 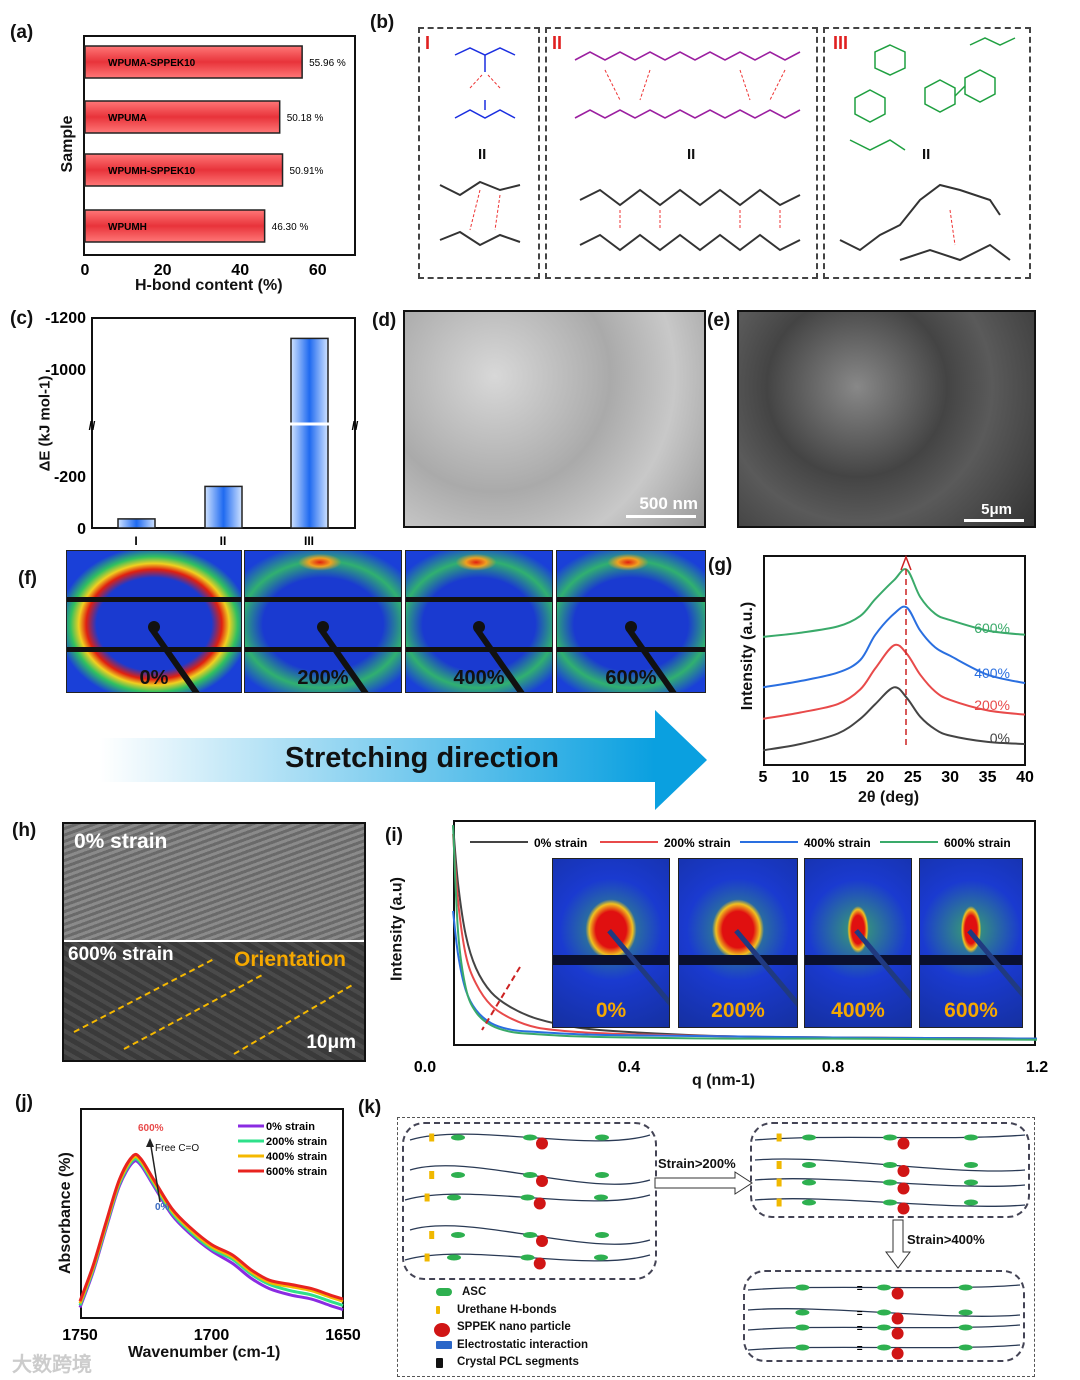 What do you see at coordinates (121, 841) in the screenshot?
I see `h-top-label: 0% strain` at bounding box center [121, 841].